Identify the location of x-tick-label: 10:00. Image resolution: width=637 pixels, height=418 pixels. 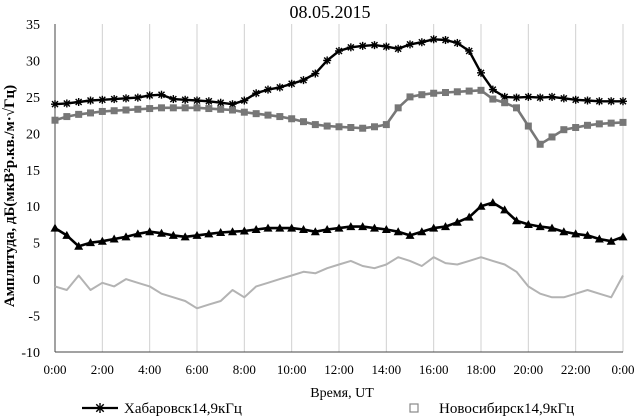
(292, 369).